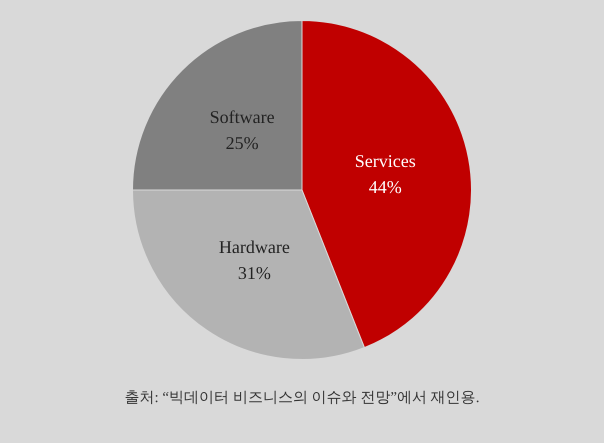  Describe the element at coordinates (254, 246) in the screenshot. I see `slice-label: Hardware` at that location.